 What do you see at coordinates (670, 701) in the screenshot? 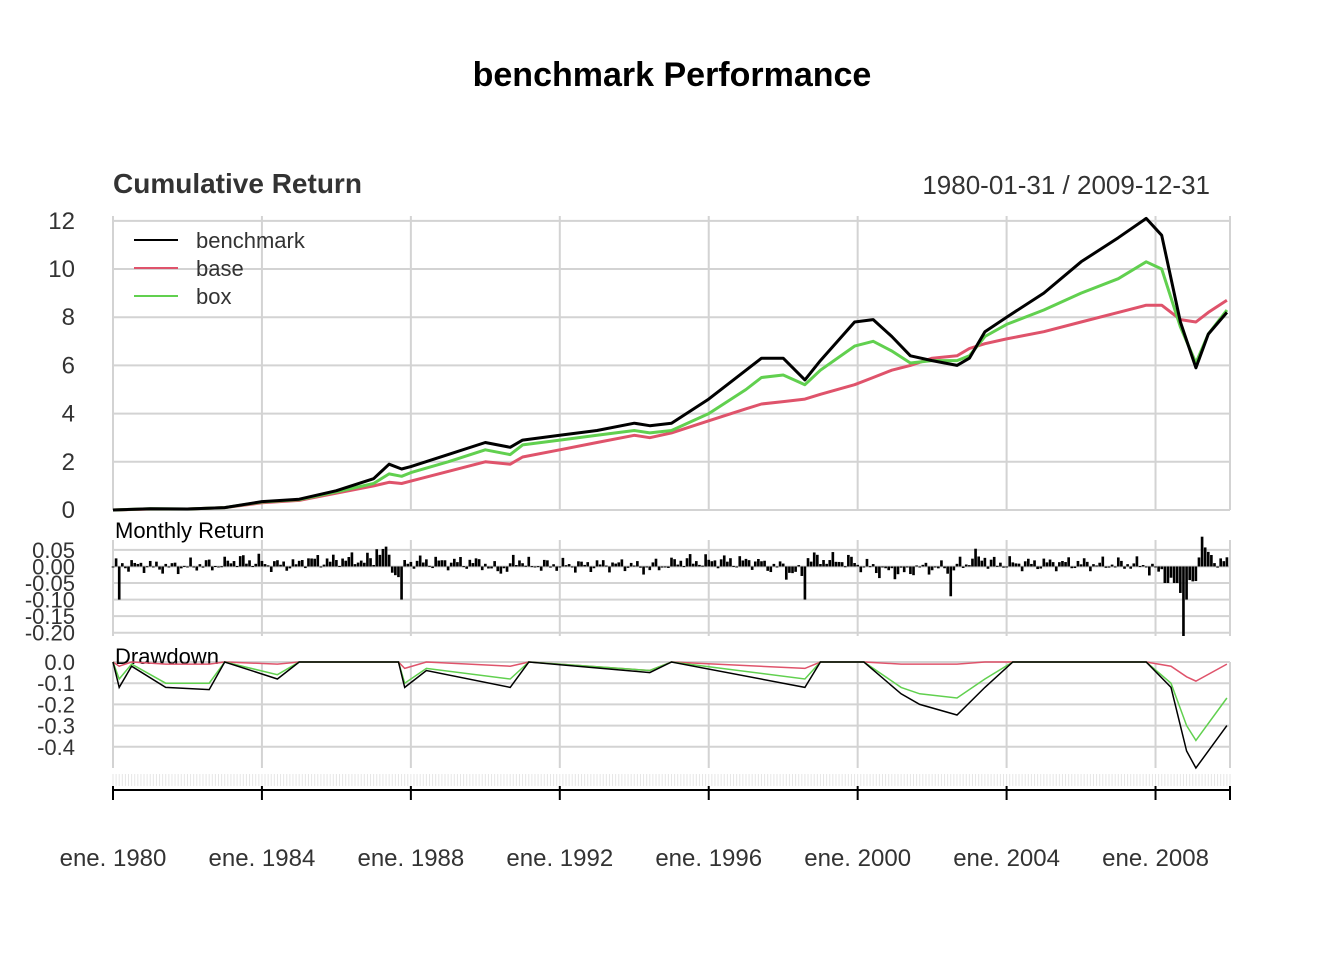
I see `drawdown-line-box` at bounding box center [670, 701].